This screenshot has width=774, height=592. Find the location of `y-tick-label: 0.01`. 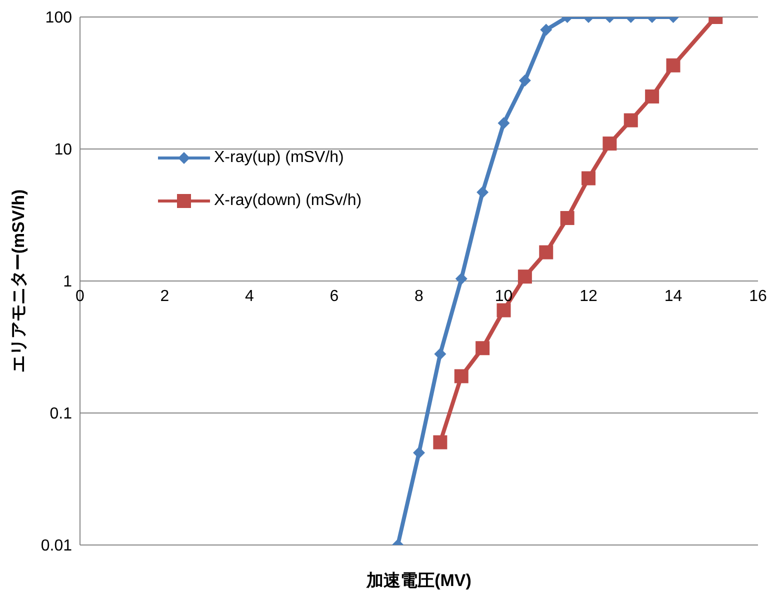

y-tick-label: 0.01 is located at coordinates (56, 546).